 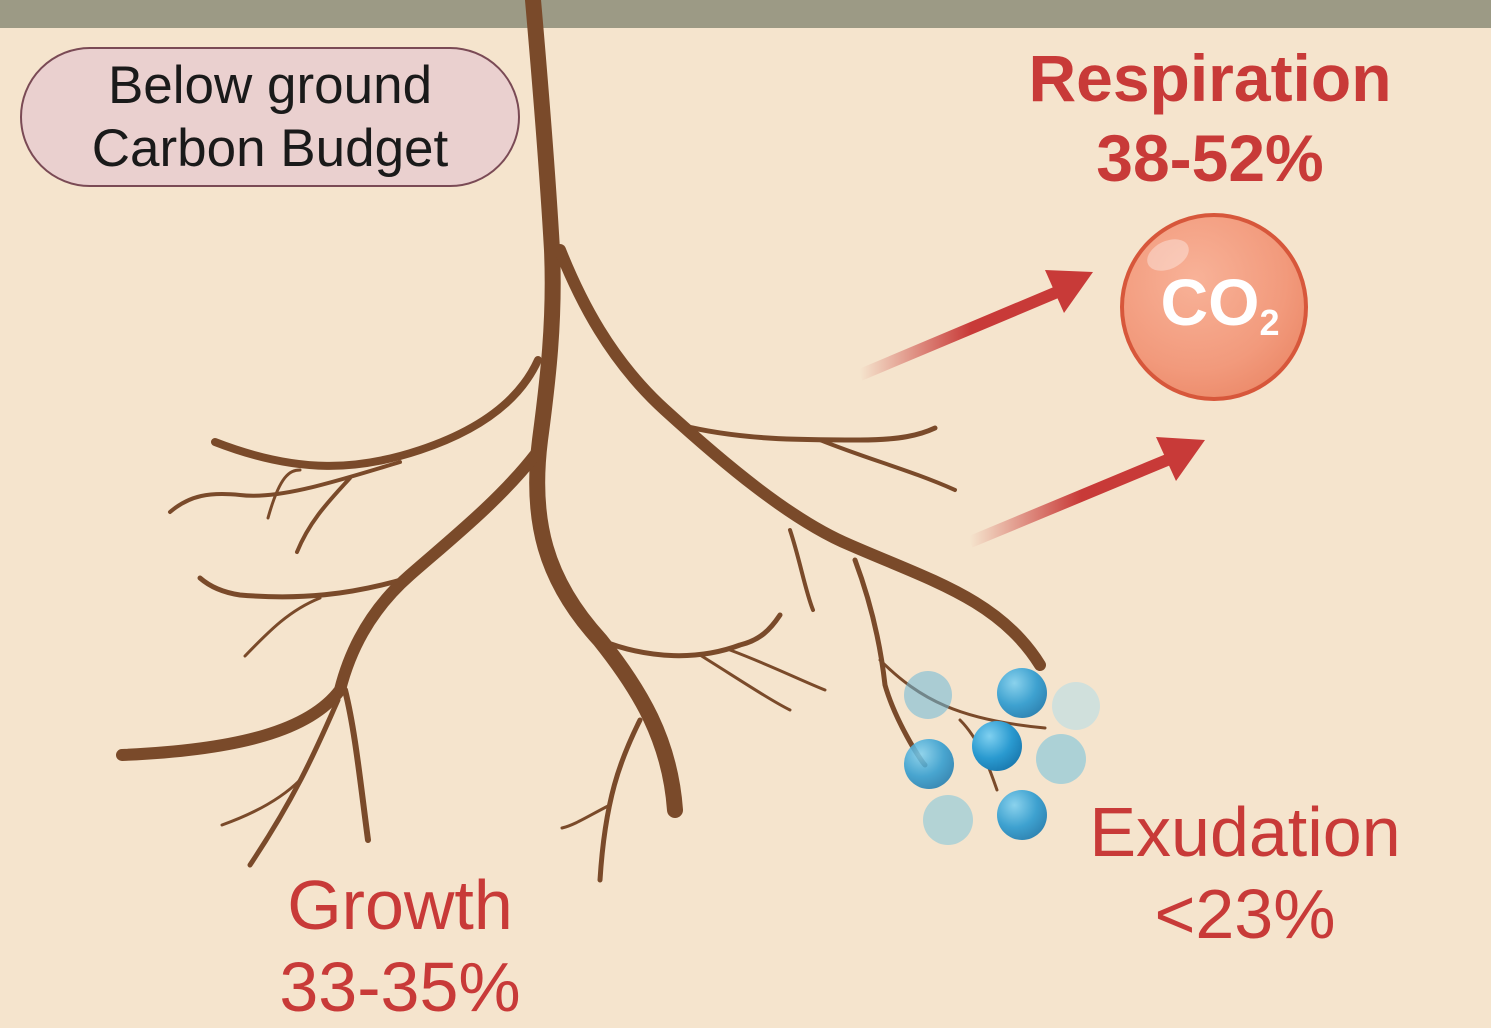 I want to click on title-line-2: Carbon Budget, so click(x=270, y=148).